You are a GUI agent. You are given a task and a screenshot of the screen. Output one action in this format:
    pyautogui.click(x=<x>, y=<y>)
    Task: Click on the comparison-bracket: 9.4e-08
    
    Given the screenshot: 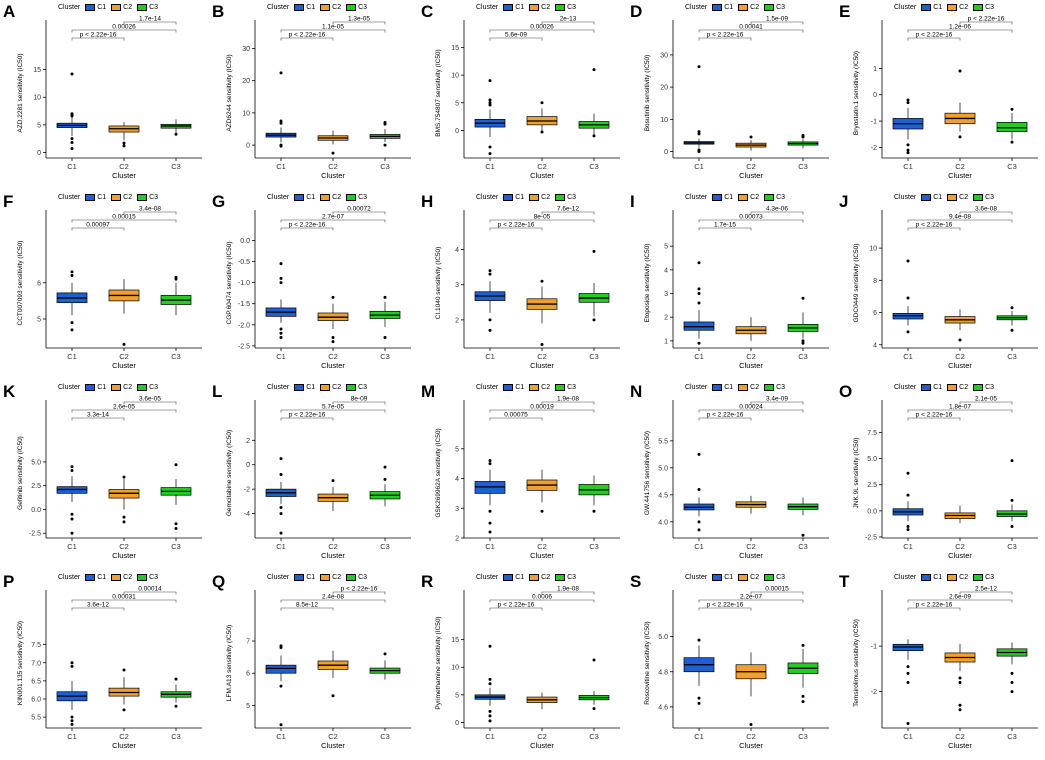 What is the action you would take?
    pyautogui.click(x=960, y=218)
    